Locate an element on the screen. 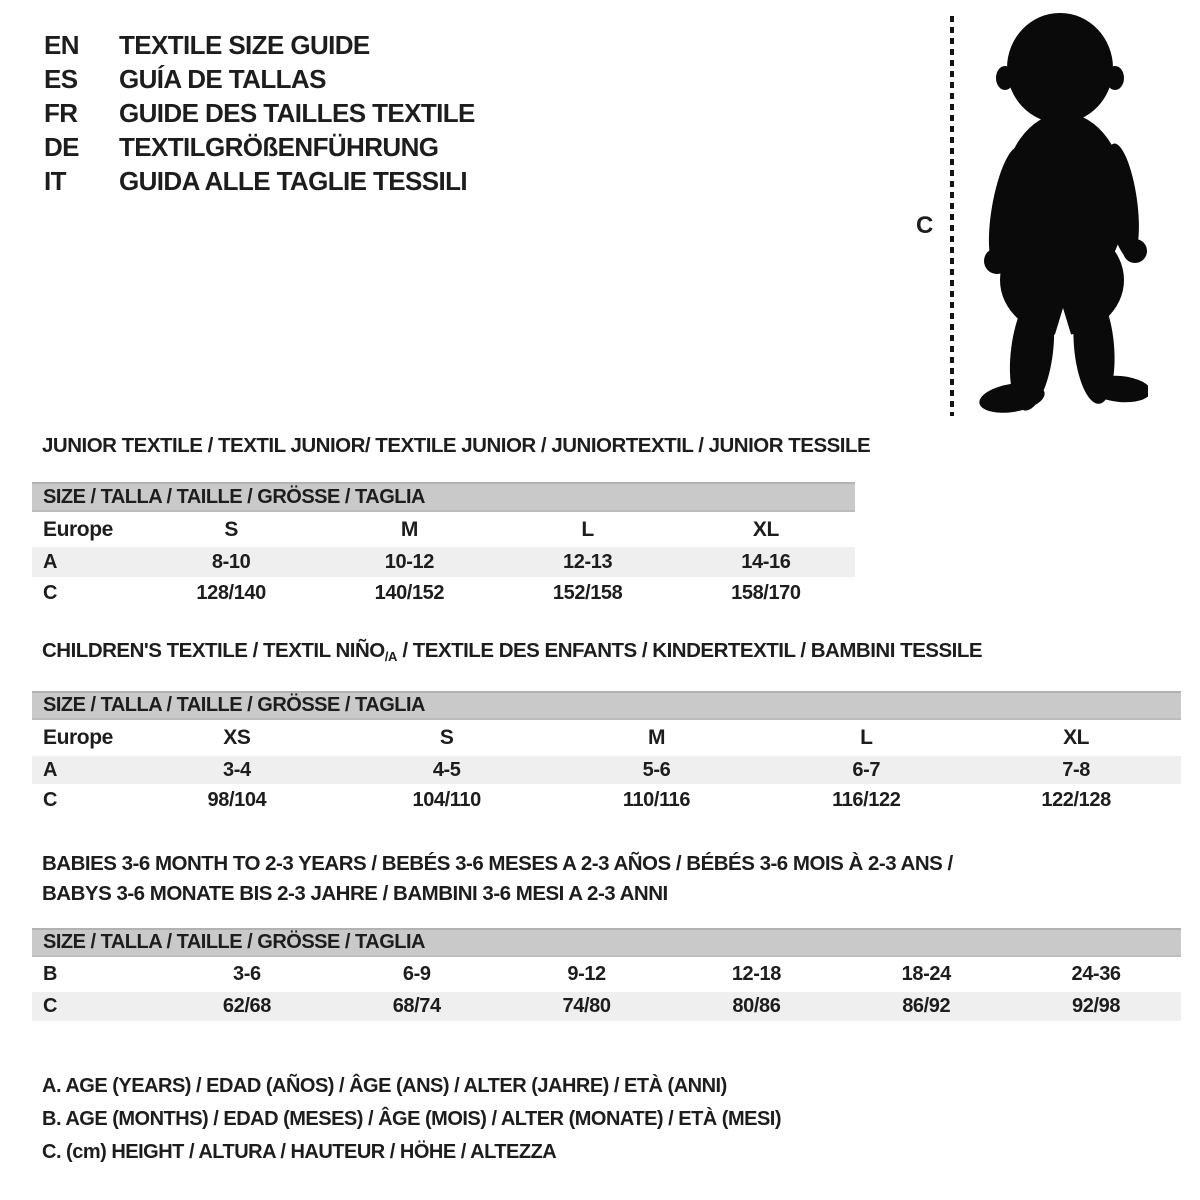  table-cell: 9-12 is located at coordinates (586, 974).